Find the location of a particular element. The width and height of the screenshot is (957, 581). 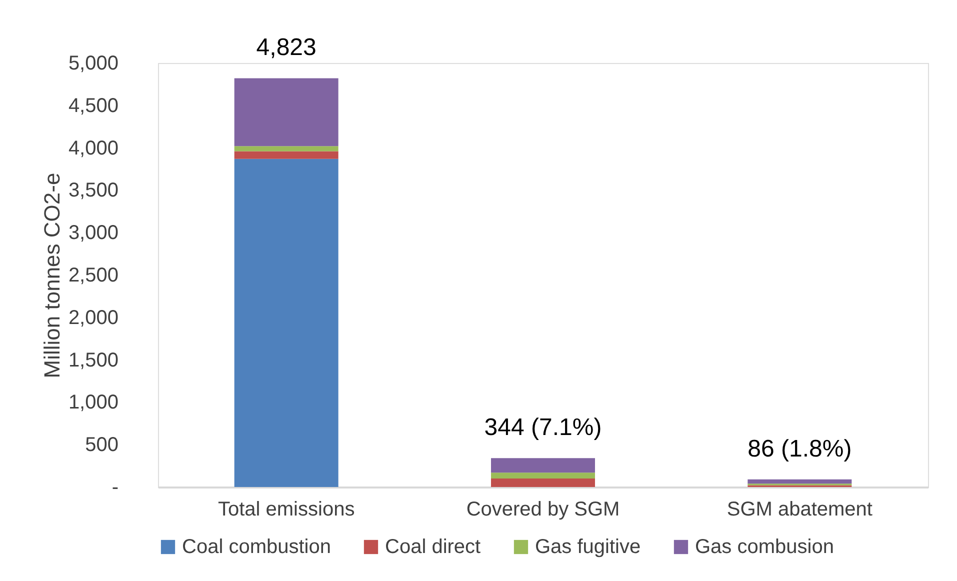

y-tick-label: - is located at coordinates (115, 487).